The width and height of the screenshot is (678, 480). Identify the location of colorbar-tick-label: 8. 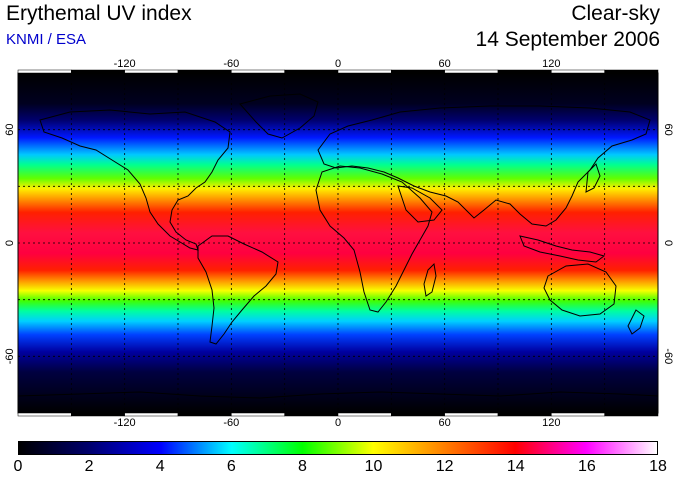
(302, 466).